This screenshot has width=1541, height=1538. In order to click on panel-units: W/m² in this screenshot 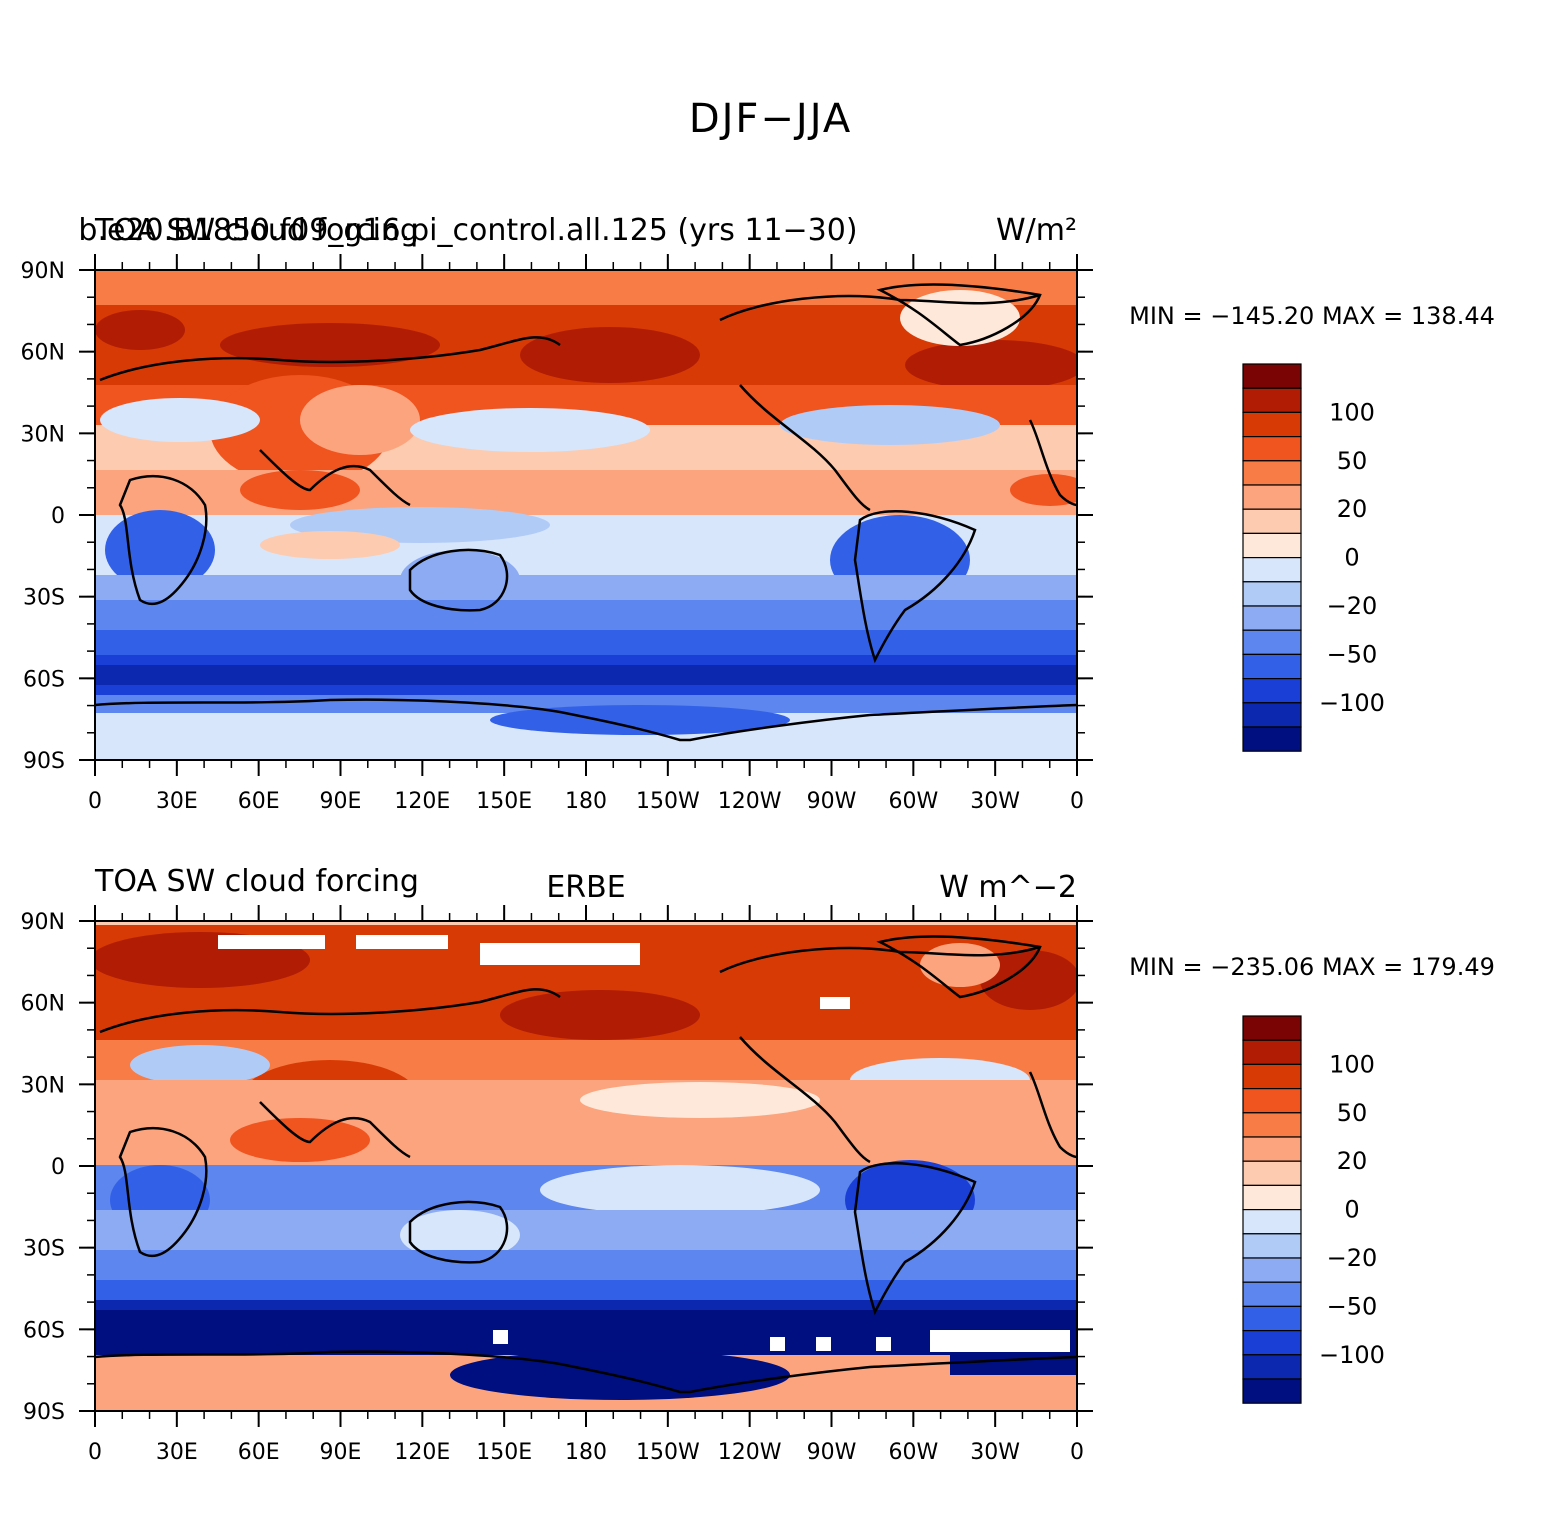, I will do `click(1036, 230)`.